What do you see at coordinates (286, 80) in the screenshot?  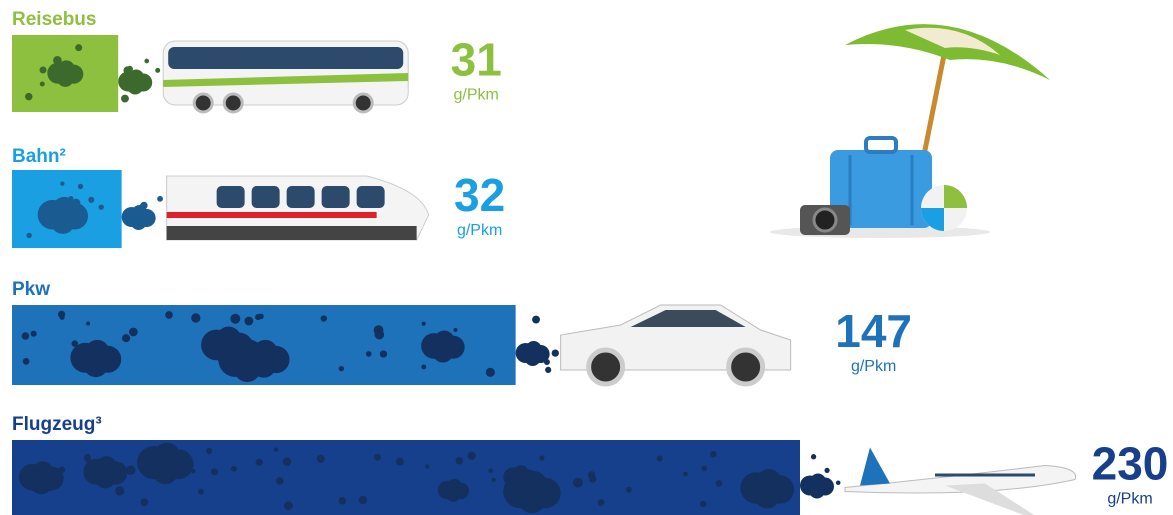 I see `bus-stripe` at bounding box center [286, 80].